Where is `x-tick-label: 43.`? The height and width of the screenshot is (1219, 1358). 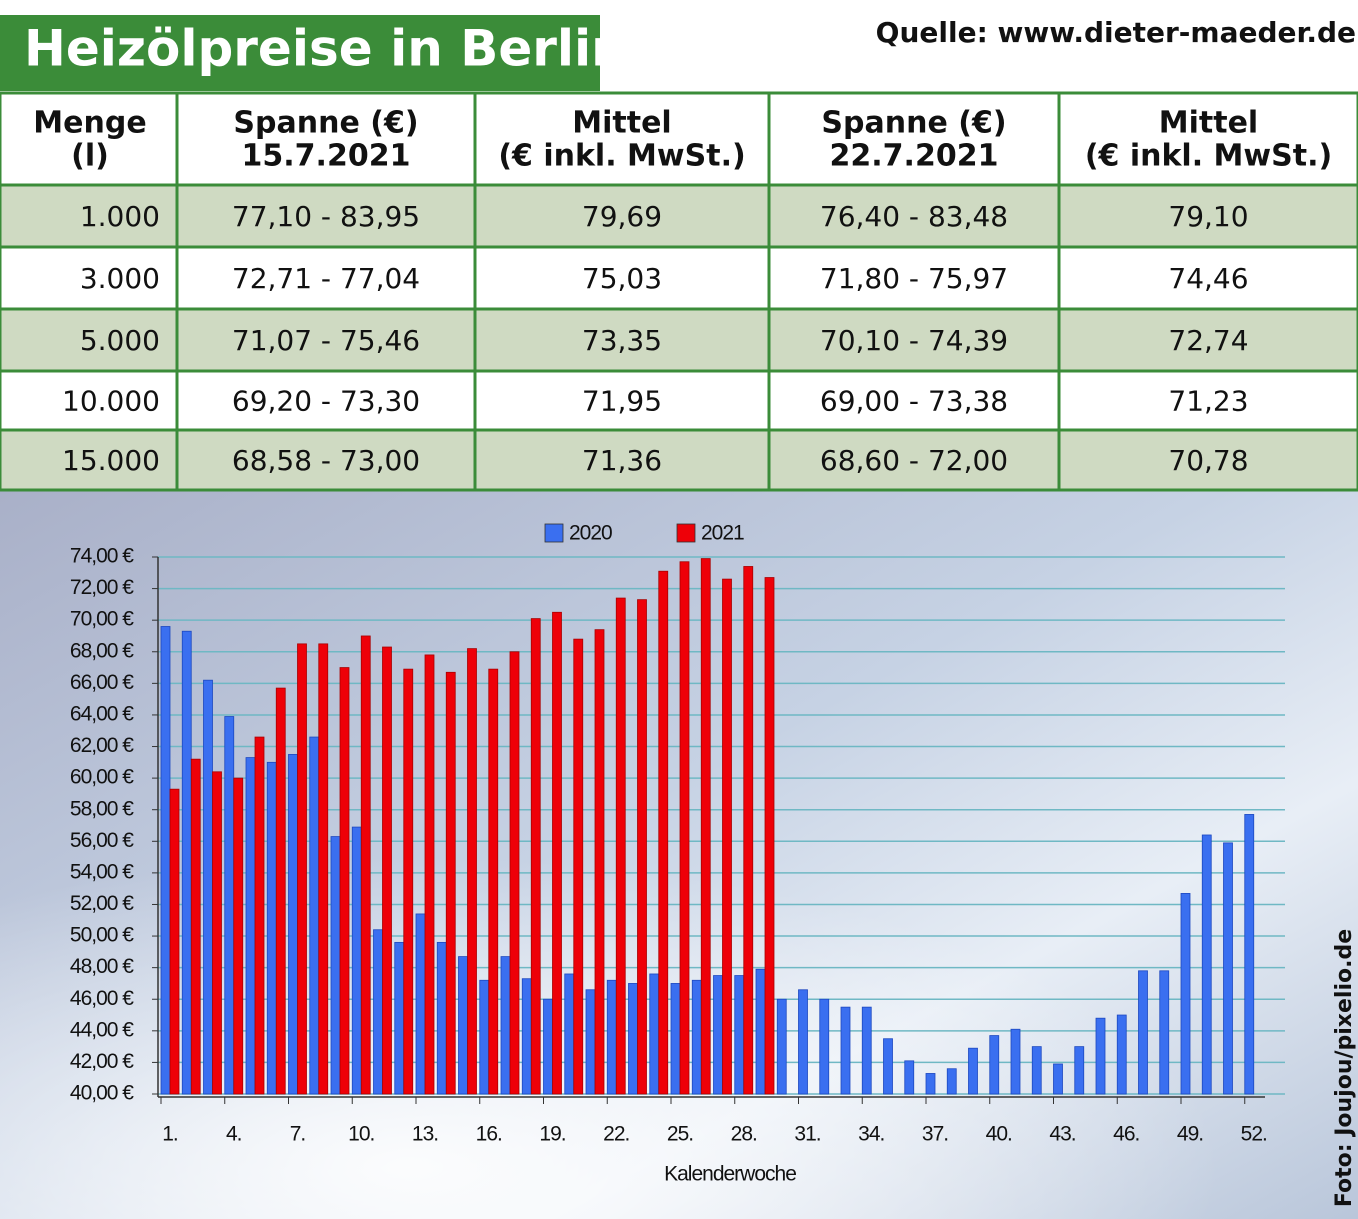
x-tick-label: 43. is located at coordinates (1062, 1134).